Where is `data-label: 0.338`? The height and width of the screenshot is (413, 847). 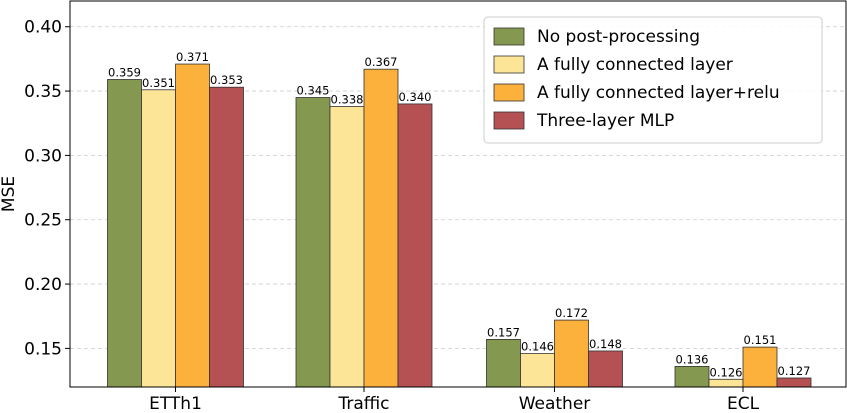
data-label: 0.338 is located at coordinates (347, 100).